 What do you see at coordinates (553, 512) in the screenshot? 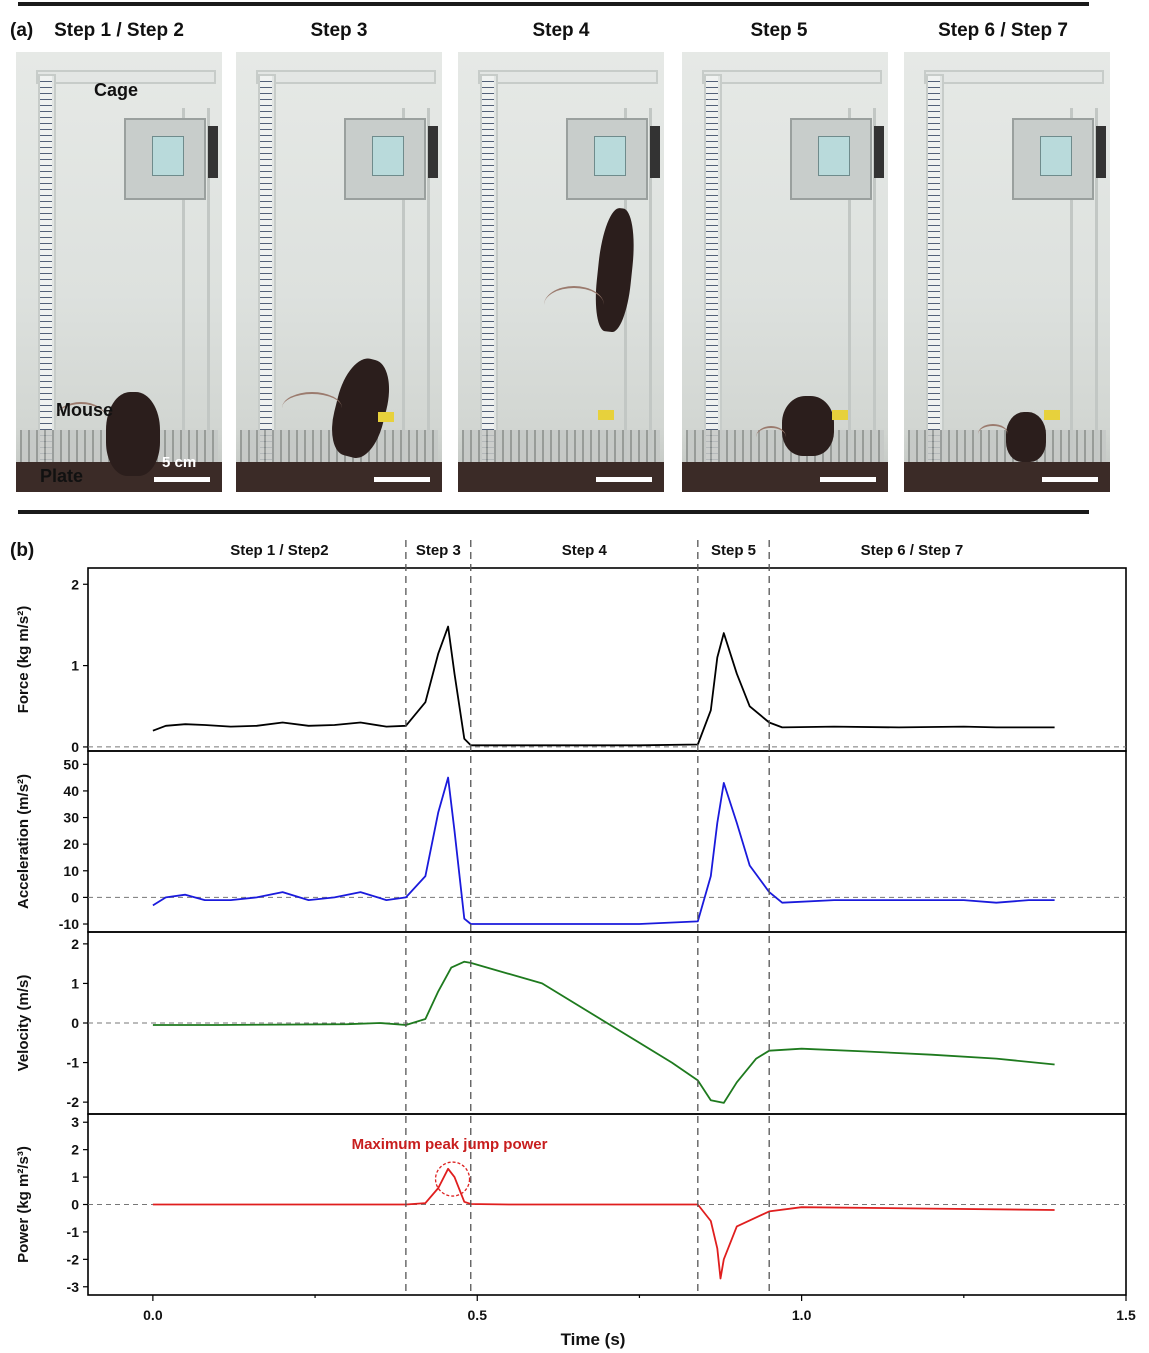
I see `middle-rule` at bounding box center [553, 512].